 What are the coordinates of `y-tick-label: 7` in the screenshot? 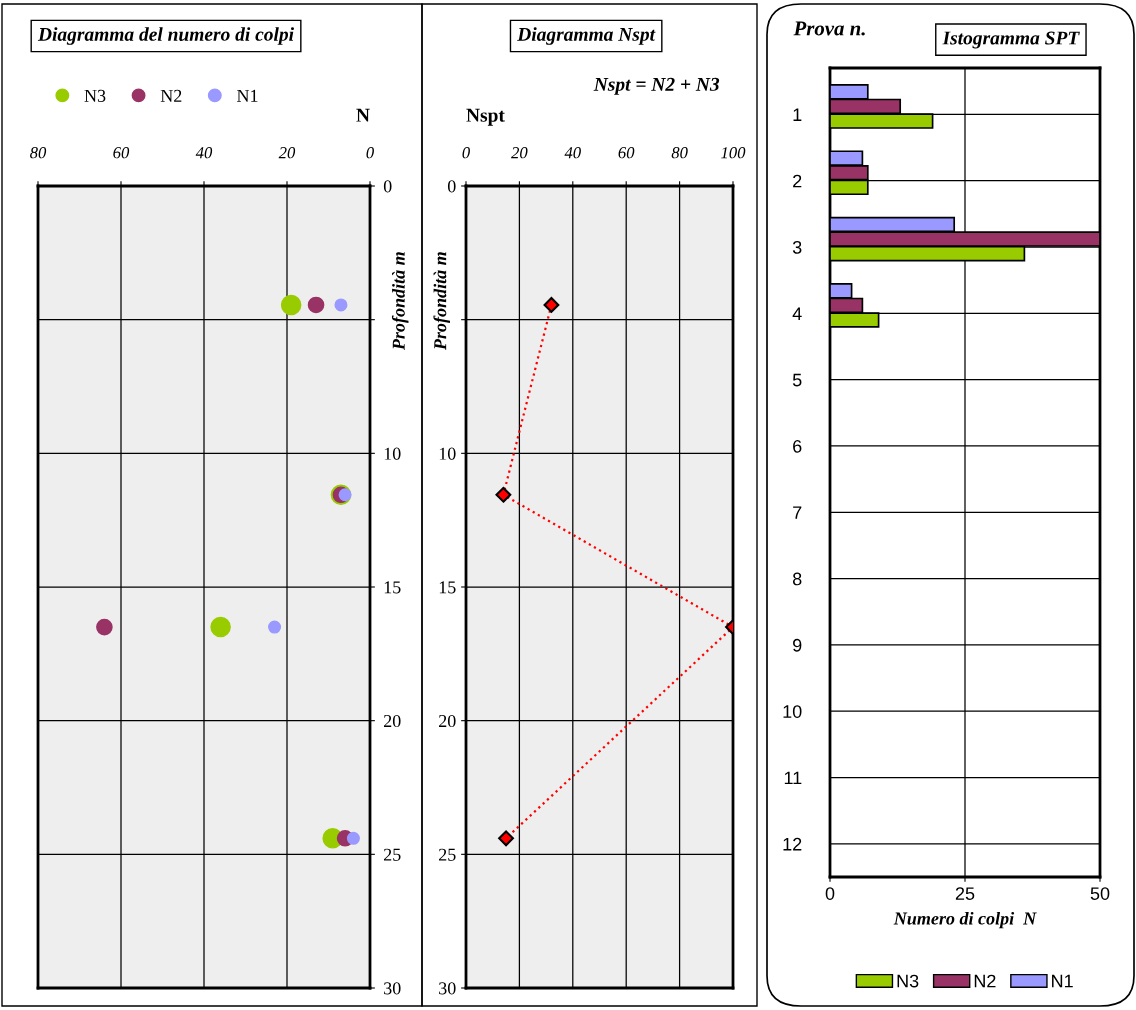 It's located at (797, 512).